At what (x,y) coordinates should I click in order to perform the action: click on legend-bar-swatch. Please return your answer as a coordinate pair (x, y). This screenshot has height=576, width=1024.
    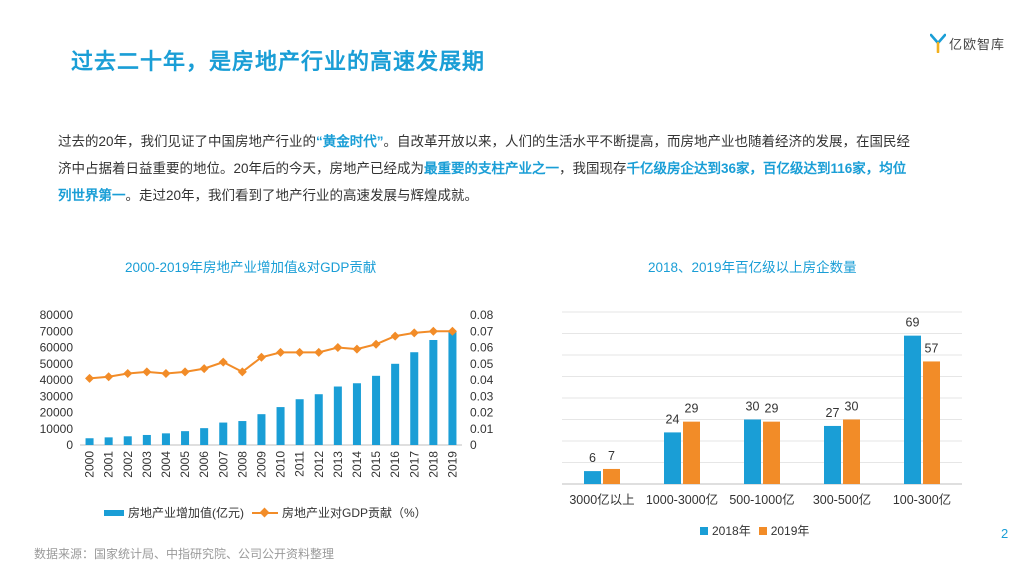
    Looking at the image, I should click on (114, 512).